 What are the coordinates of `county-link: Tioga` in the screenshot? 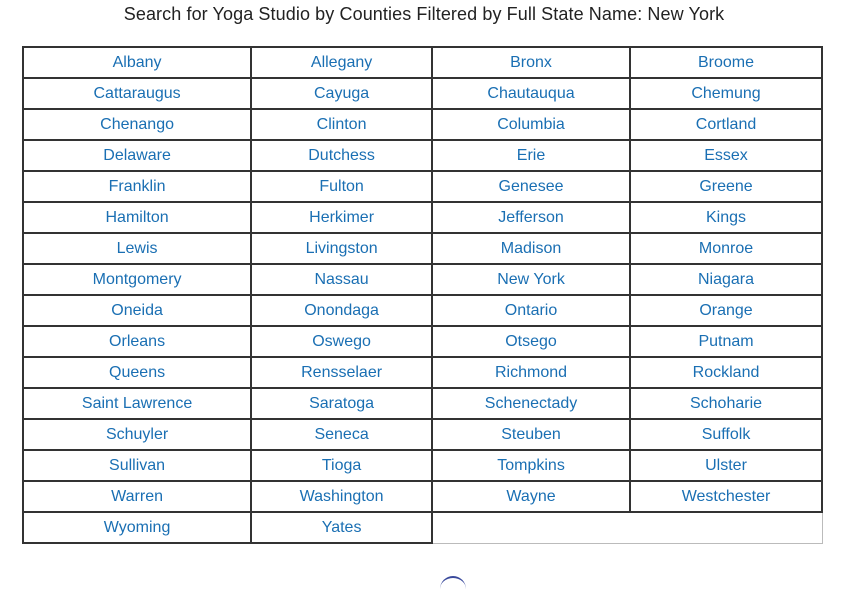 It's located at (341, 465).